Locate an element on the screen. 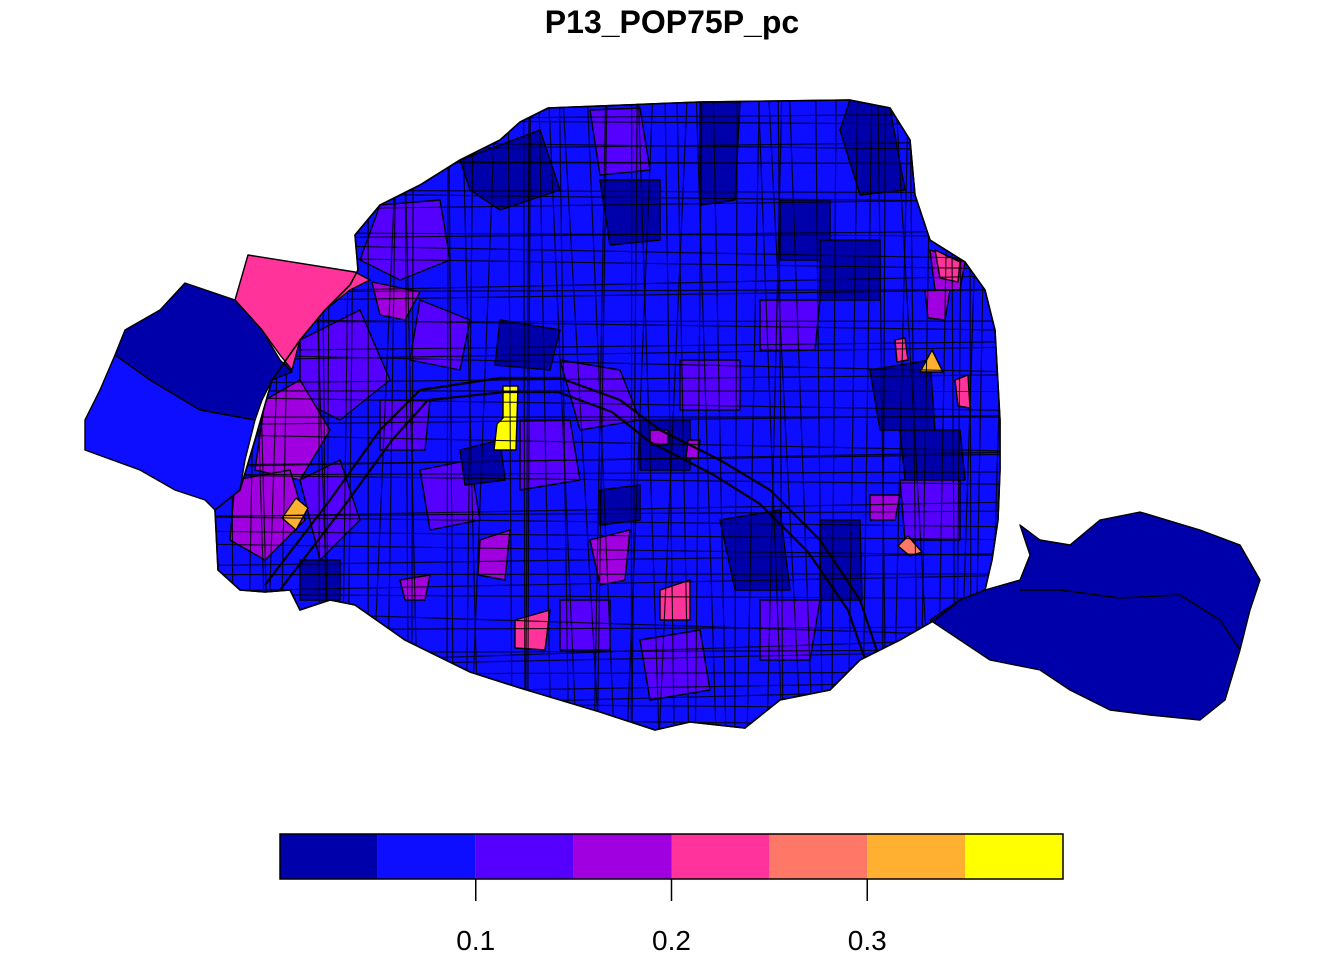  bois-de-boulogne-west is located at coordinates (203, 351).